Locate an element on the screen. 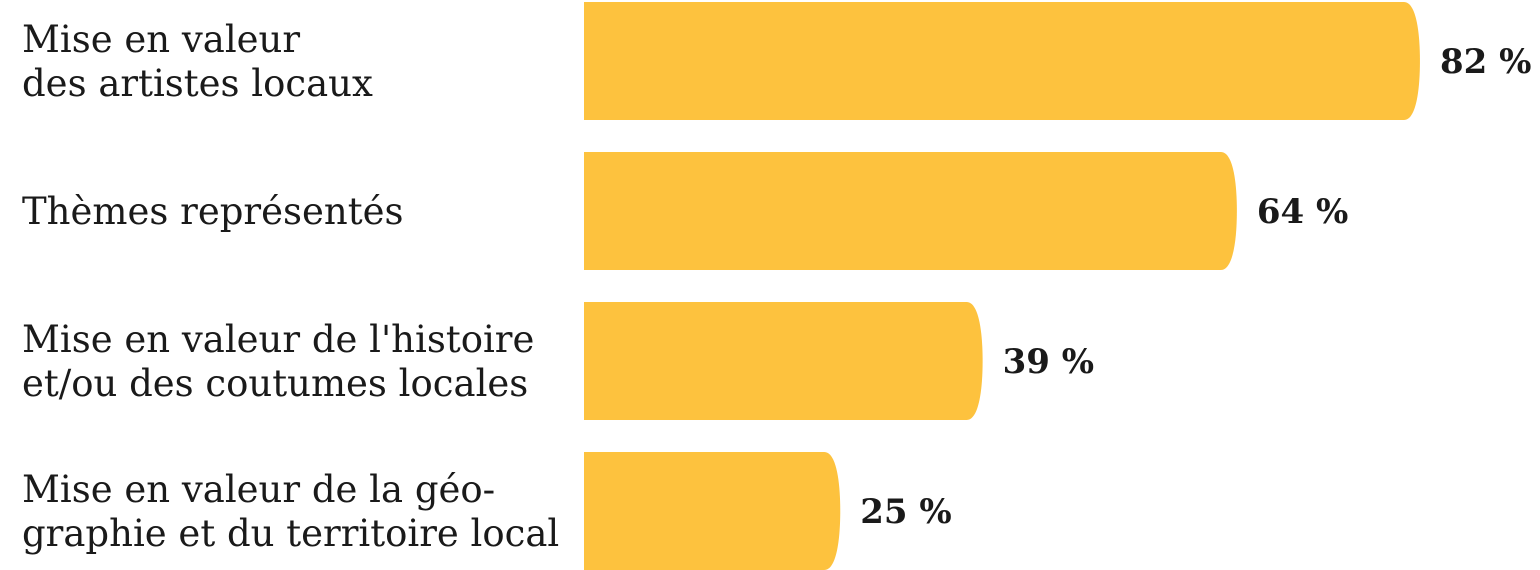 The image size is (1540, 570). category-label-1: Mise en valeur des artistes locaux is located at coordinates (197, 61).